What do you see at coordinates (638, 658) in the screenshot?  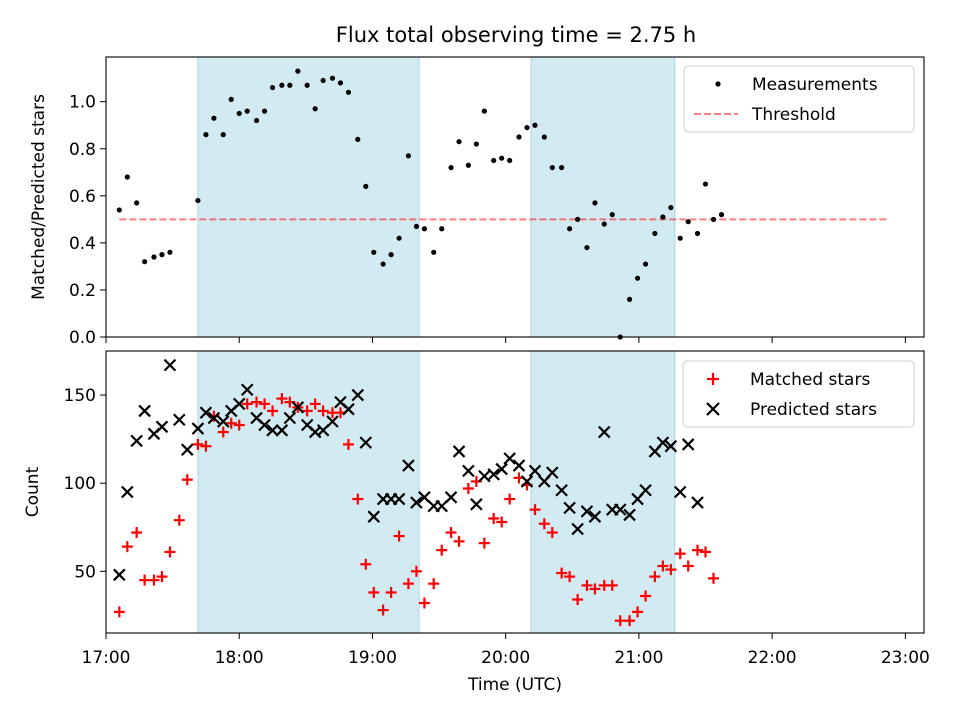 I see `x-tick-label: 21:00` at bounding box center [638, 658].